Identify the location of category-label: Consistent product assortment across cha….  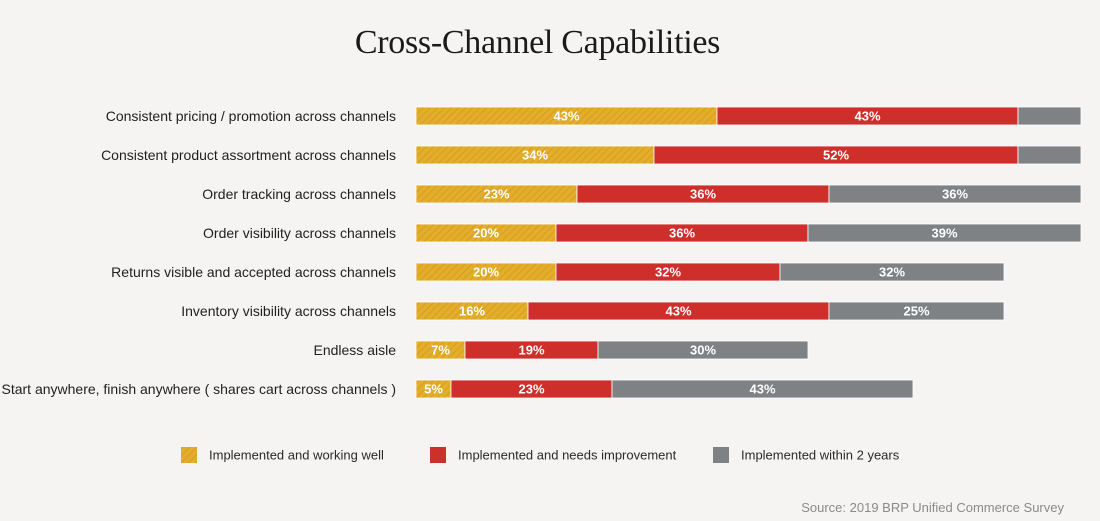
(248, 155).